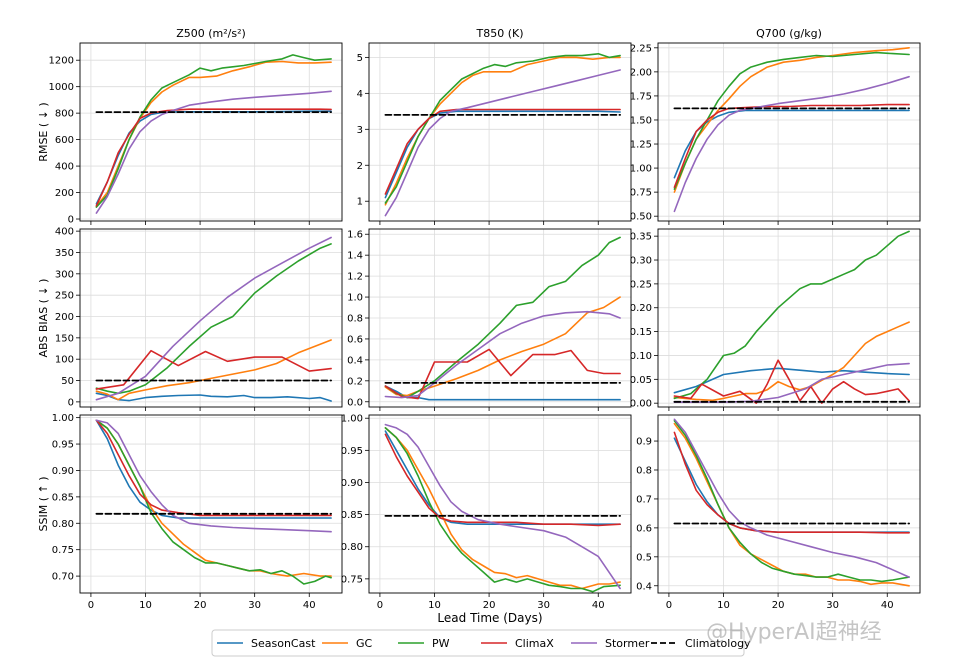  I want to click on y-tick-label: 0.70, so click(63, 577).